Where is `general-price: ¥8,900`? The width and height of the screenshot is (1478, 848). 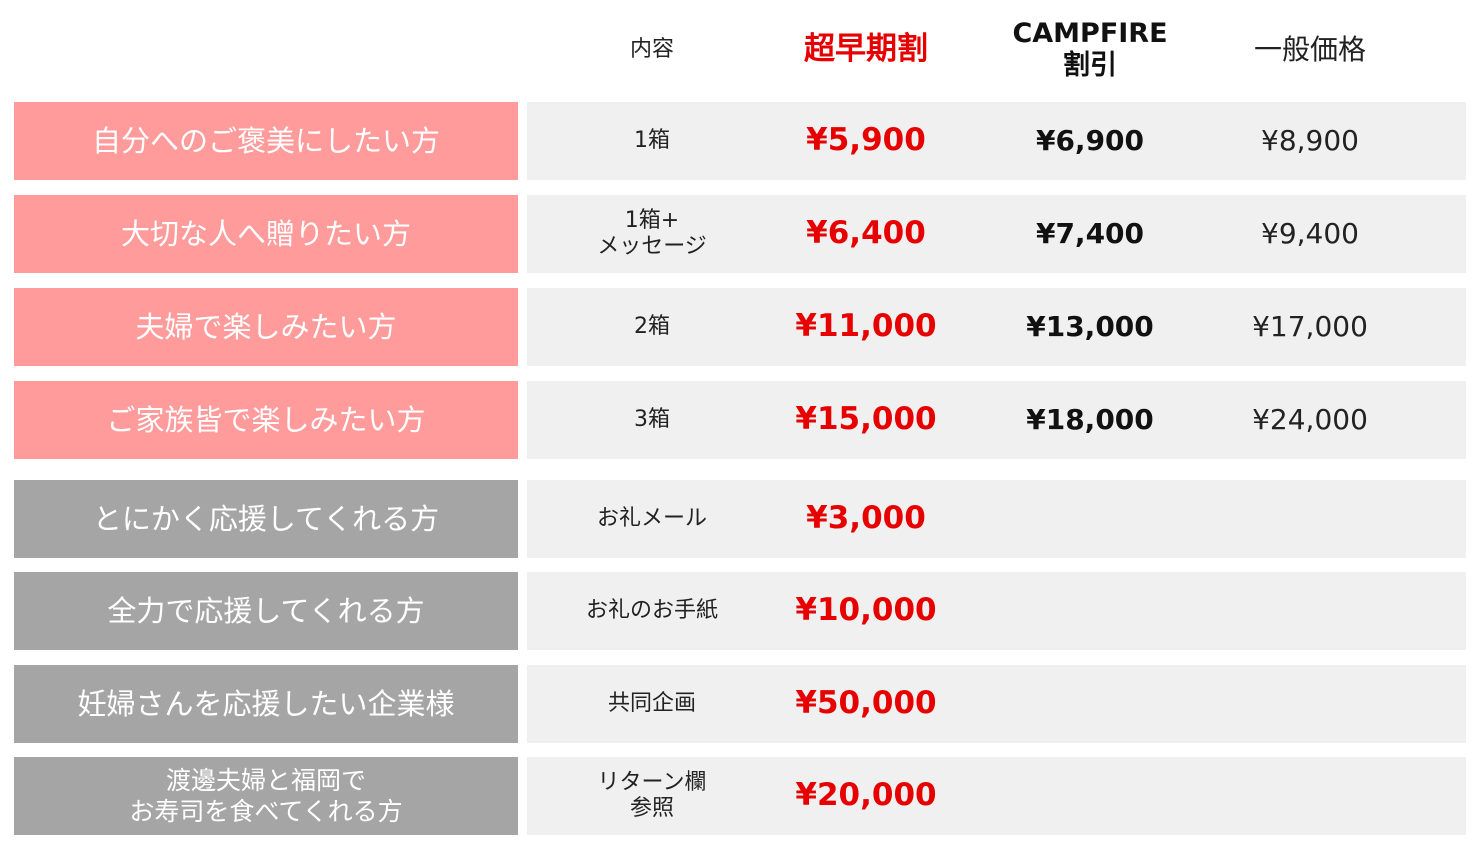 general-price: ¥8,900 is located at coordinates (1310, 141).